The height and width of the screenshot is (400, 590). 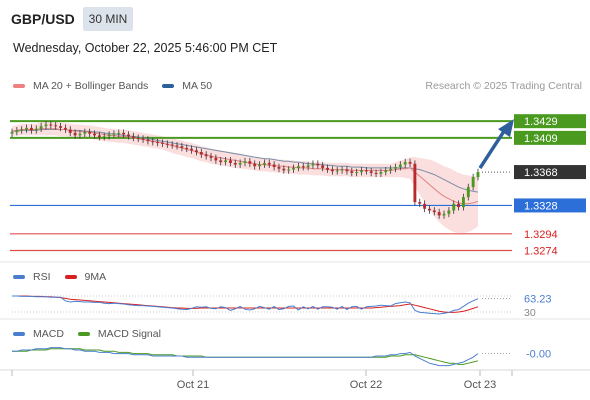 I want to click on level-label: 1.3294, so click(x=541, y=235).